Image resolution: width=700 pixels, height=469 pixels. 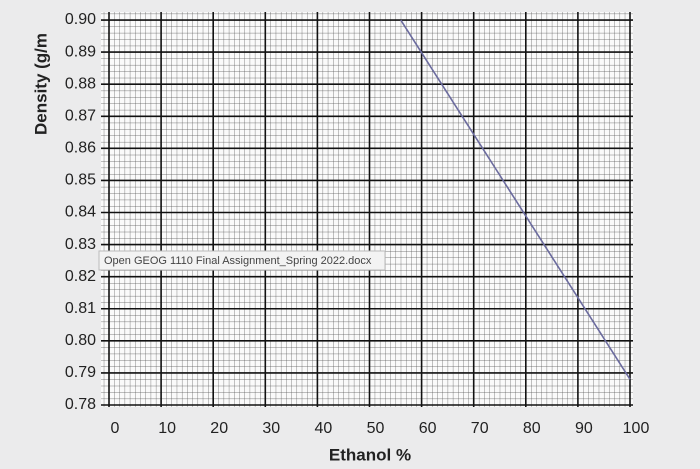 What do you see at coordinates (80, 83) in the screenshot?
I see `y-tick-label: 0.88` at bounding box center [80, 83].